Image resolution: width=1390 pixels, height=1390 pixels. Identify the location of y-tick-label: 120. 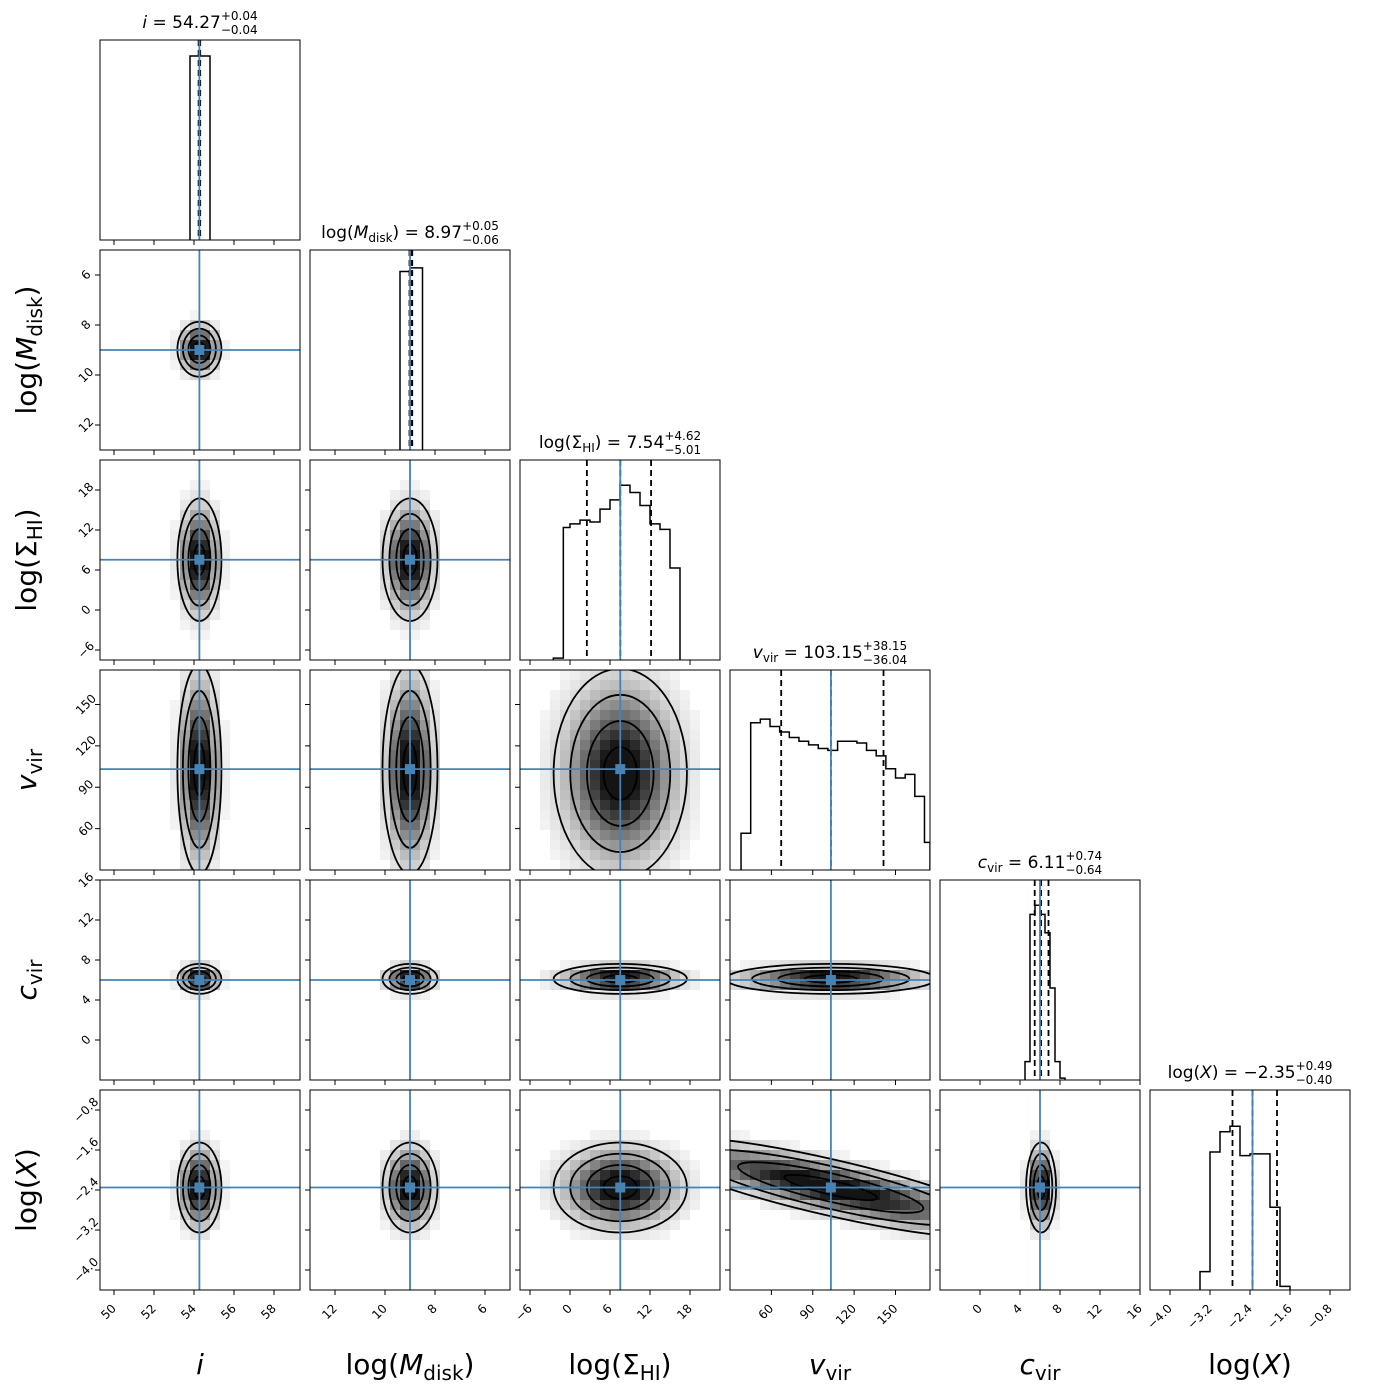
(86, 746).